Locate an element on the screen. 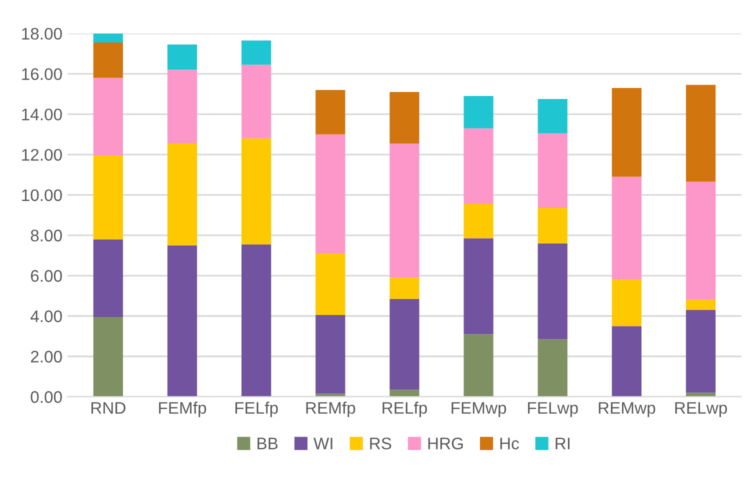 Image resolution: width=749 pixels, height=478 pixels. legend-label: RI is located at coordinates (563, 444).